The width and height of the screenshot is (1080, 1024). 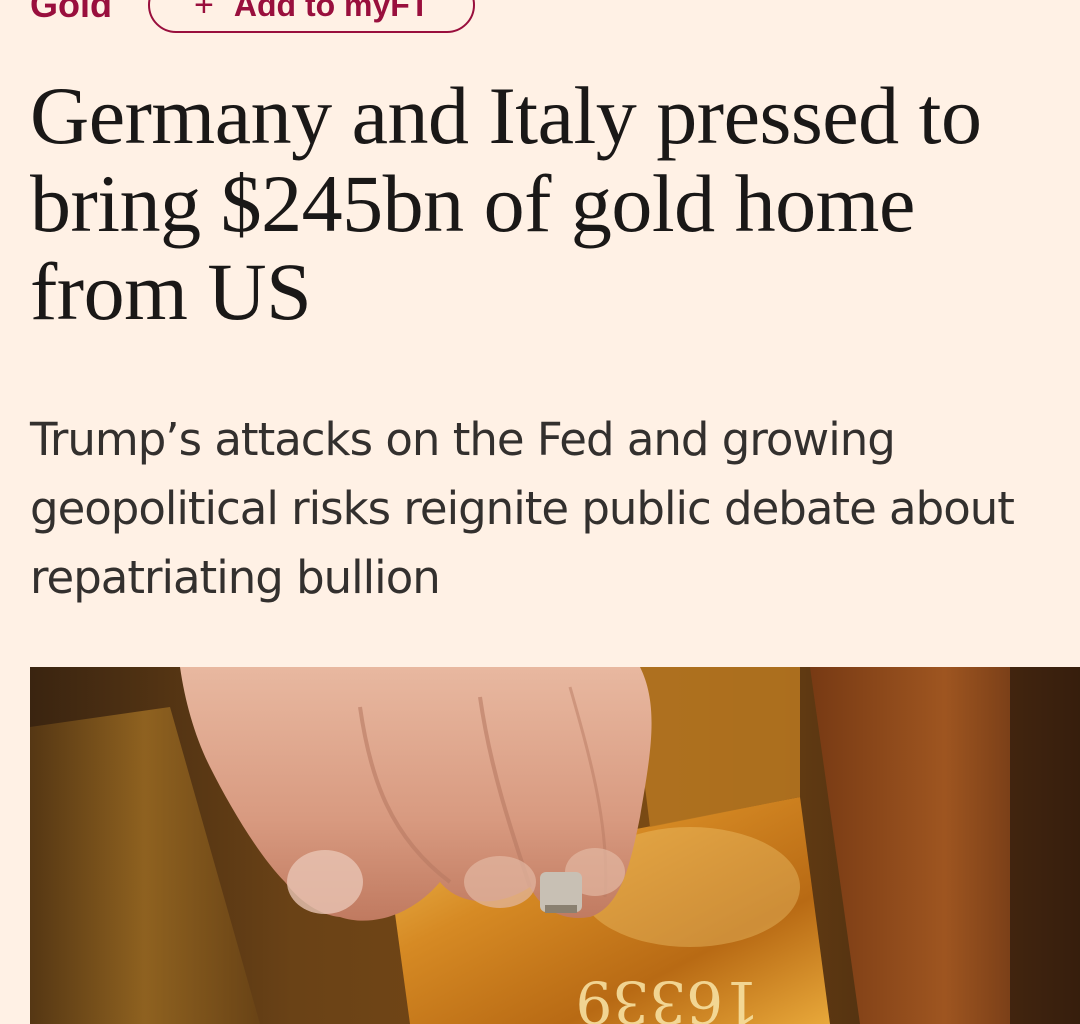 What do you see at coordinates (71, 12) in the screenshot?
I see `topic-link-gold: Gold` at bounding box center [71, 12].